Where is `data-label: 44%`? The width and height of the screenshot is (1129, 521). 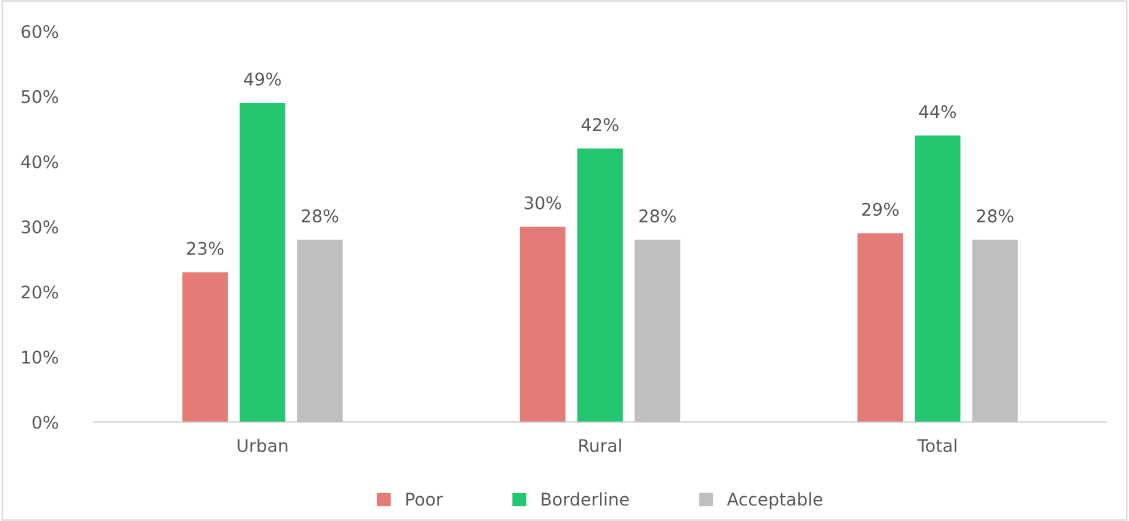
data-label: 44% is located at coordinates (937, 112).